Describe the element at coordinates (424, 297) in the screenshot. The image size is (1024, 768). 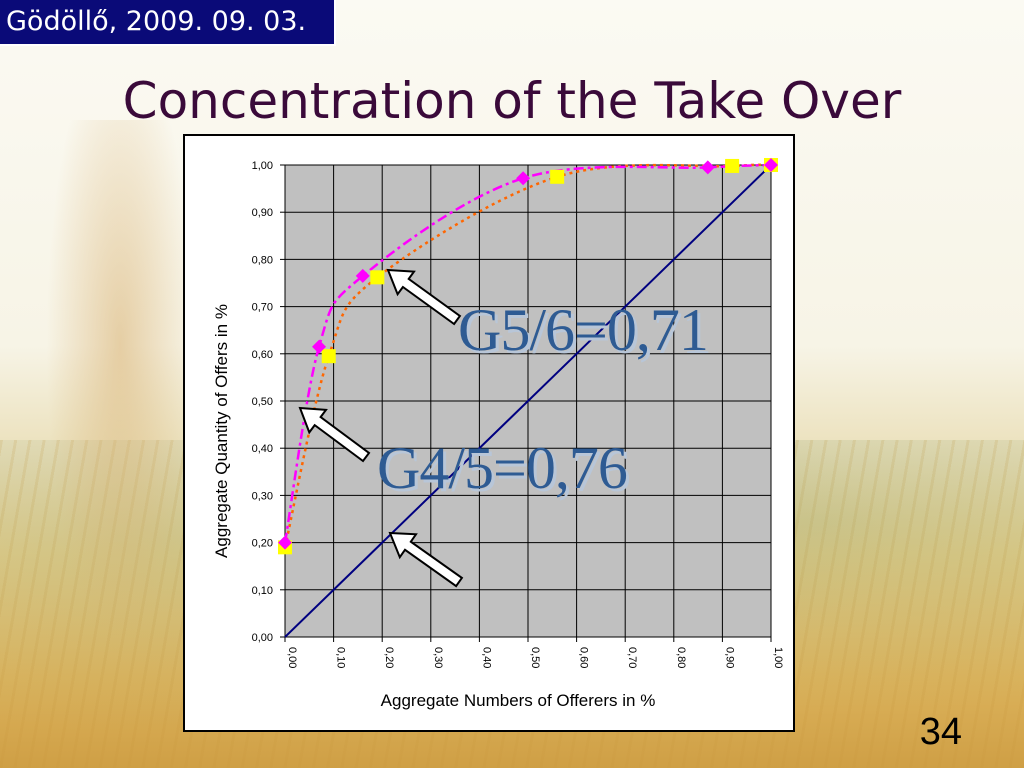
I see `arrow-to-g56-curve` at that location.